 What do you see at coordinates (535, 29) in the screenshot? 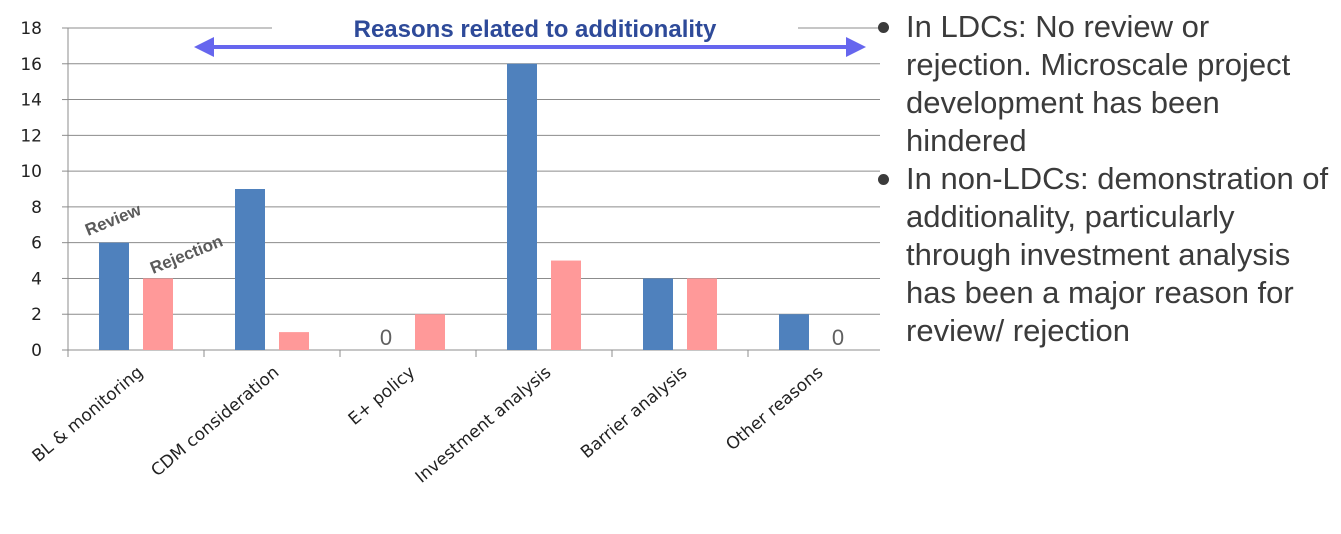
I see `annotation-text: Reasons related to additionality` at bounding box center [535, 29].